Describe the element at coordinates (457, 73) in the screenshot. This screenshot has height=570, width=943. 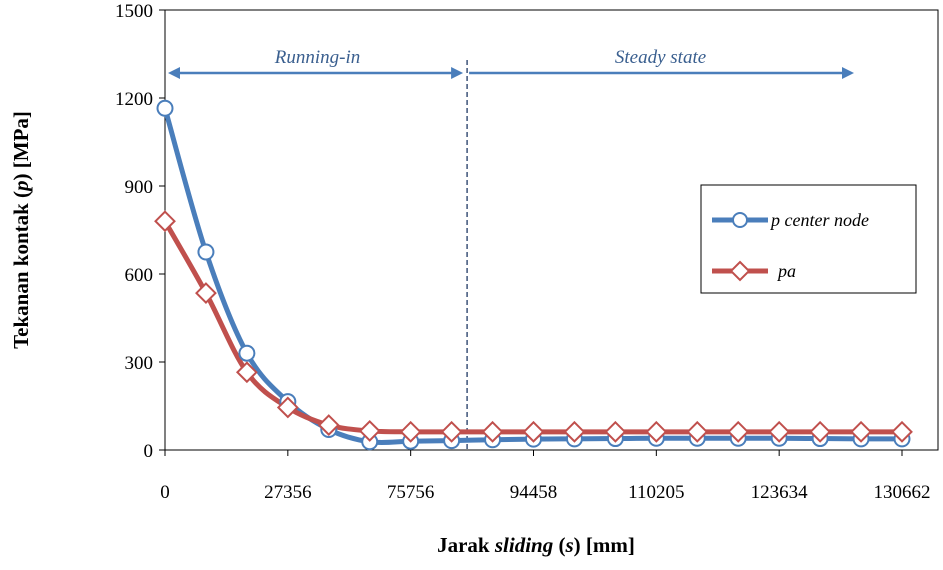
I see `running-in-arrowhead-right` at that location.